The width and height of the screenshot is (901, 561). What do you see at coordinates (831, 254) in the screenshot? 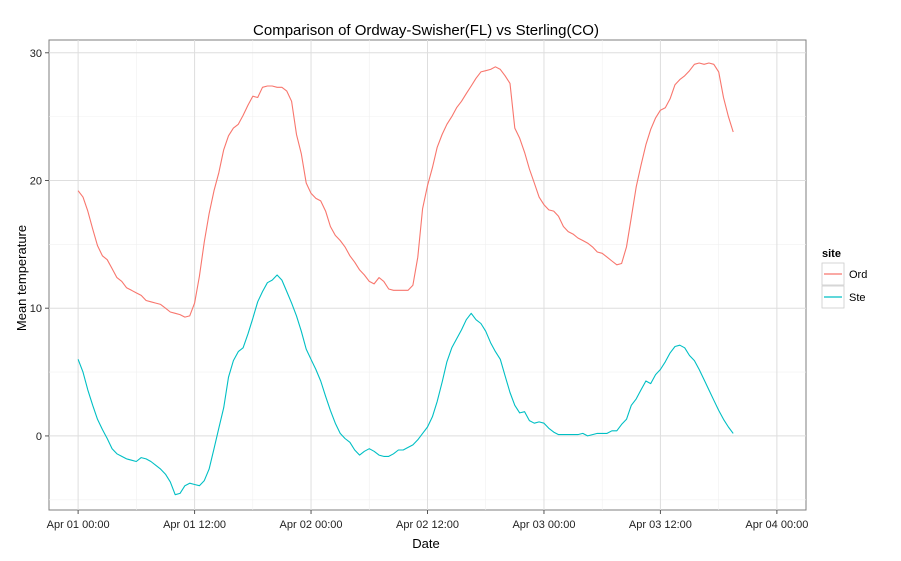
I see `legend-title: site` at bounding box center [831, 254].